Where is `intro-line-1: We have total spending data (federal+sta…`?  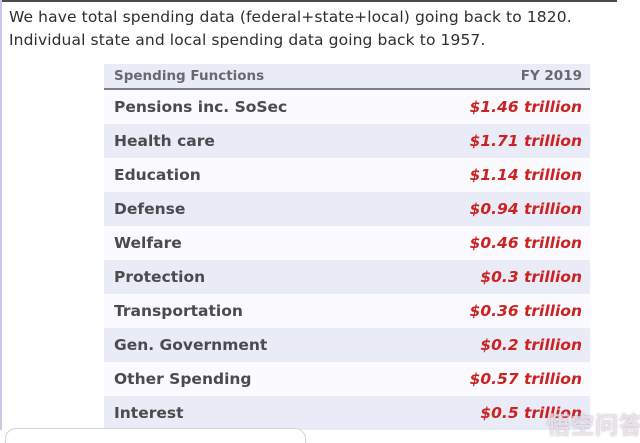
intro-line-1: We have total spending data (federal+sta… is located at coordinates (290, 17).